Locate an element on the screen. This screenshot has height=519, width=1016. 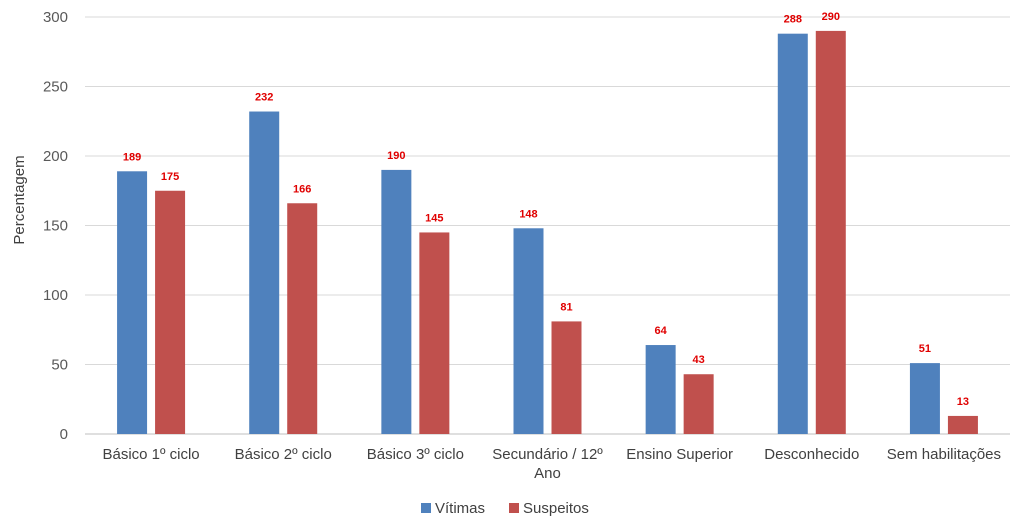
category-label: Sem habilitações is located at coordinates (944, 454).